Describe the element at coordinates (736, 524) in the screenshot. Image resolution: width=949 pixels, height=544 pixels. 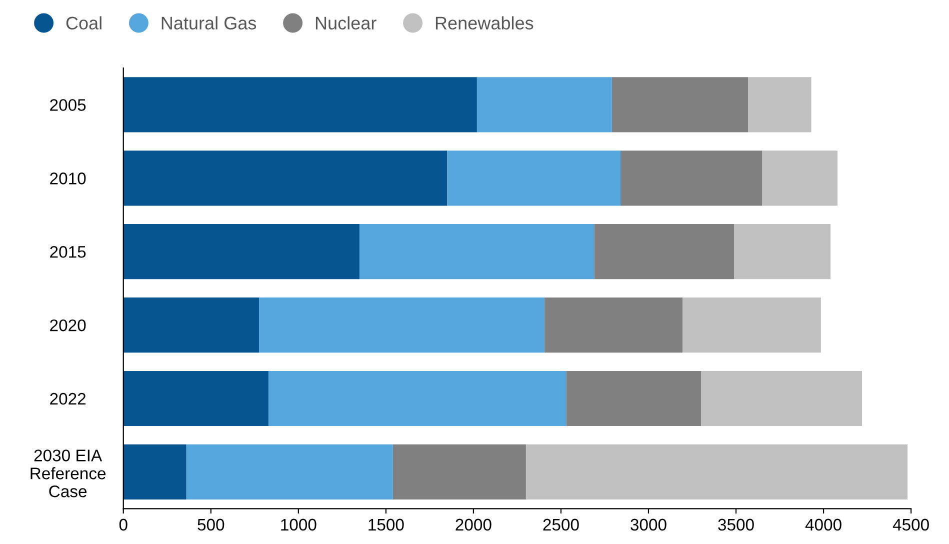
I see `x-tick-label: 3500` at that location.